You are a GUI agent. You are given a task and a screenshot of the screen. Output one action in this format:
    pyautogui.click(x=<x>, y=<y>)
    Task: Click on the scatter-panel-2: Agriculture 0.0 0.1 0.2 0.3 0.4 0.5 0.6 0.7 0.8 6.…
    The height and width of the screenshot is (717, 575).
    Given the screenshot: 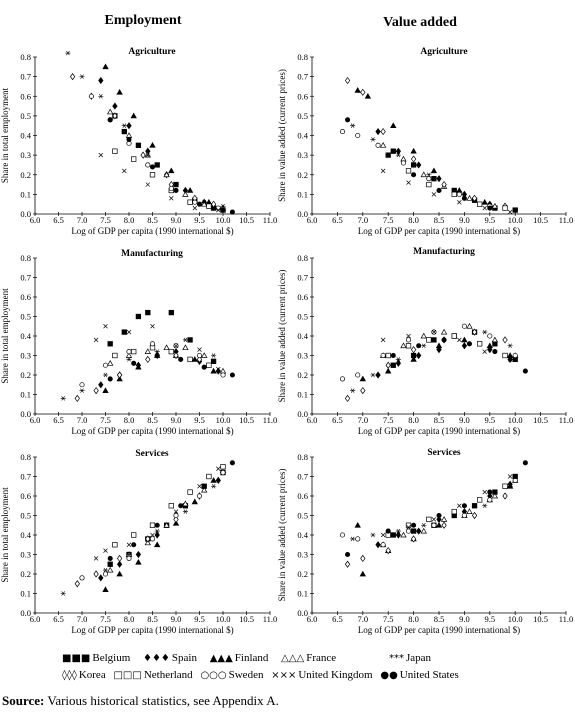 What is the action you would take?
    pyautogui.click(x=425, y=141)
    